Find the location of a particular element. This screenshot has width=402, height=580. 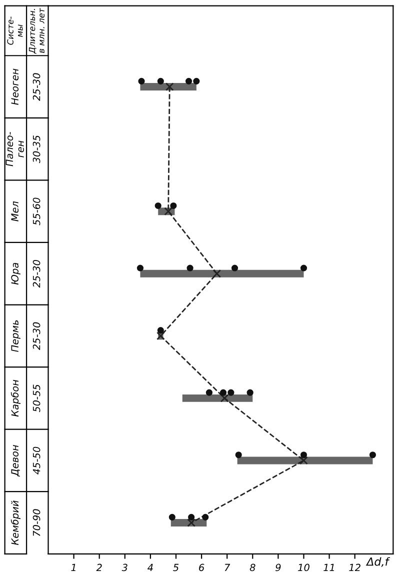

y2-tick-label: 70-90 is located at coordinates (36, 522).